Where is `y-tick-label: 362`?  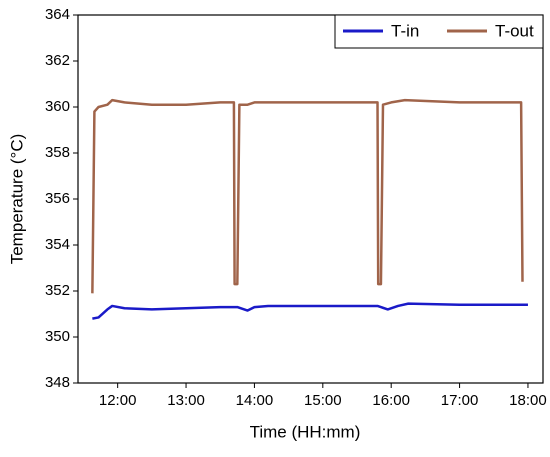 y-tick-label: 362 is located at coordinates (57, 60).